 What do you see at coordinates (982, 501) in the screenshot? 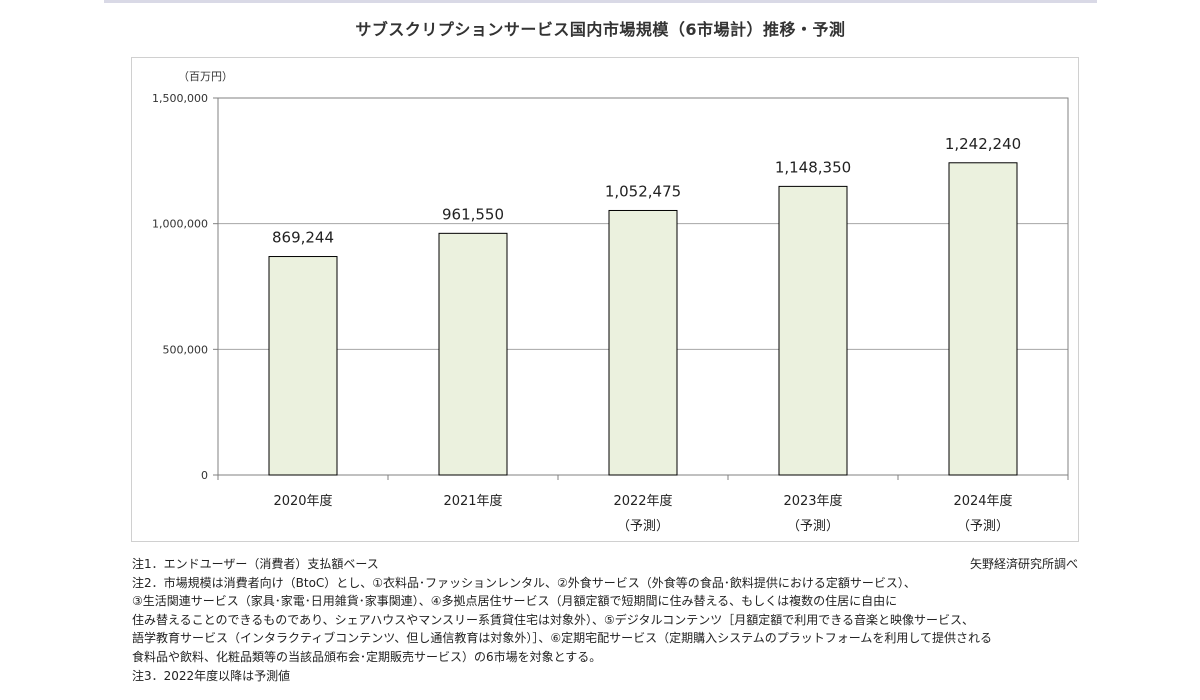
I see `x-tick-label: 2024年度` at bounding box center [982, 501].